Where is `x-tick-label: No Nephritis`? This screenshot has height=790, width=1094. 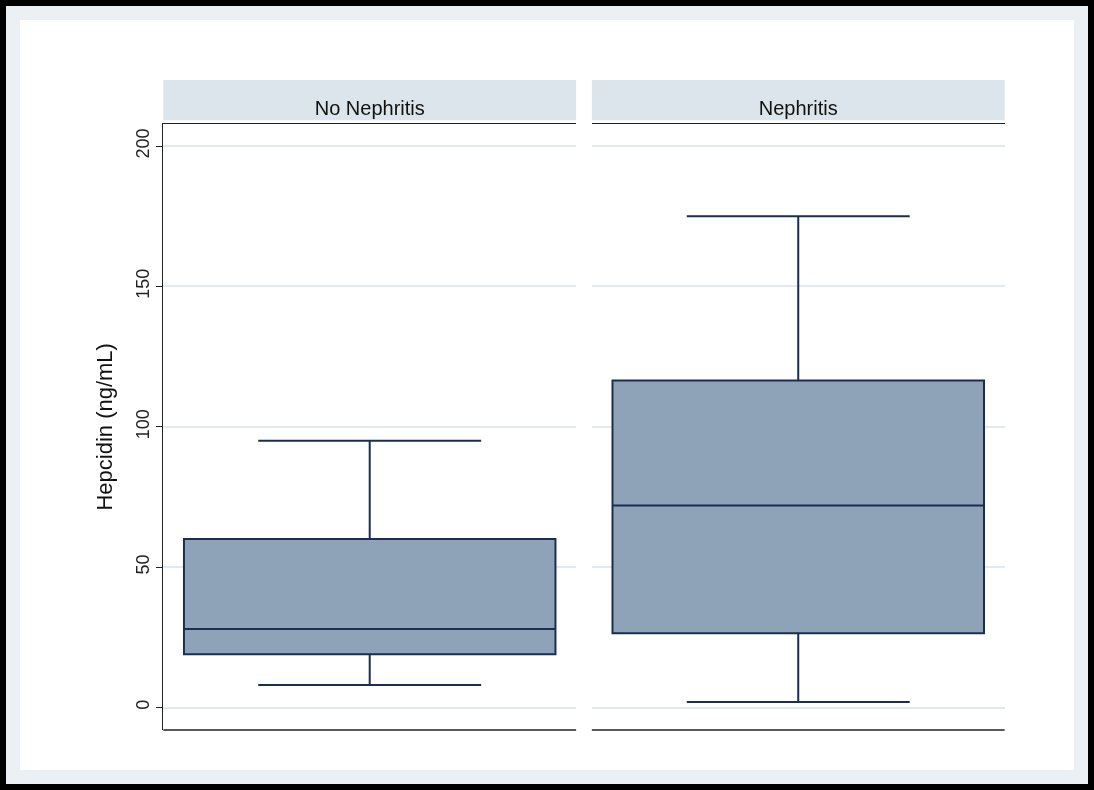
x-tick-label: No Nephritis is located at coordinates (369, 107).